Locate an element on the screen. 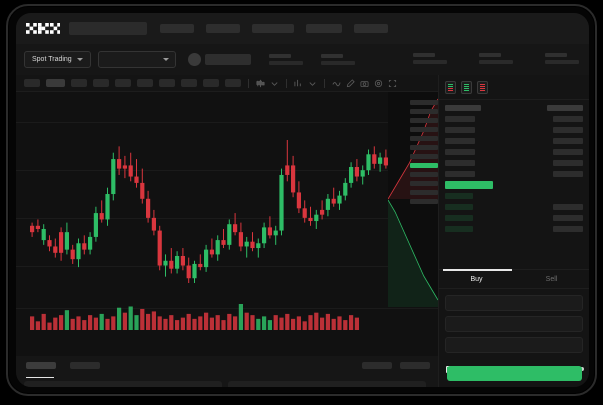 This screenshot has width=603, height=405. buy-sell-tabs: Buy Sell is located at coordinates (514, 279).